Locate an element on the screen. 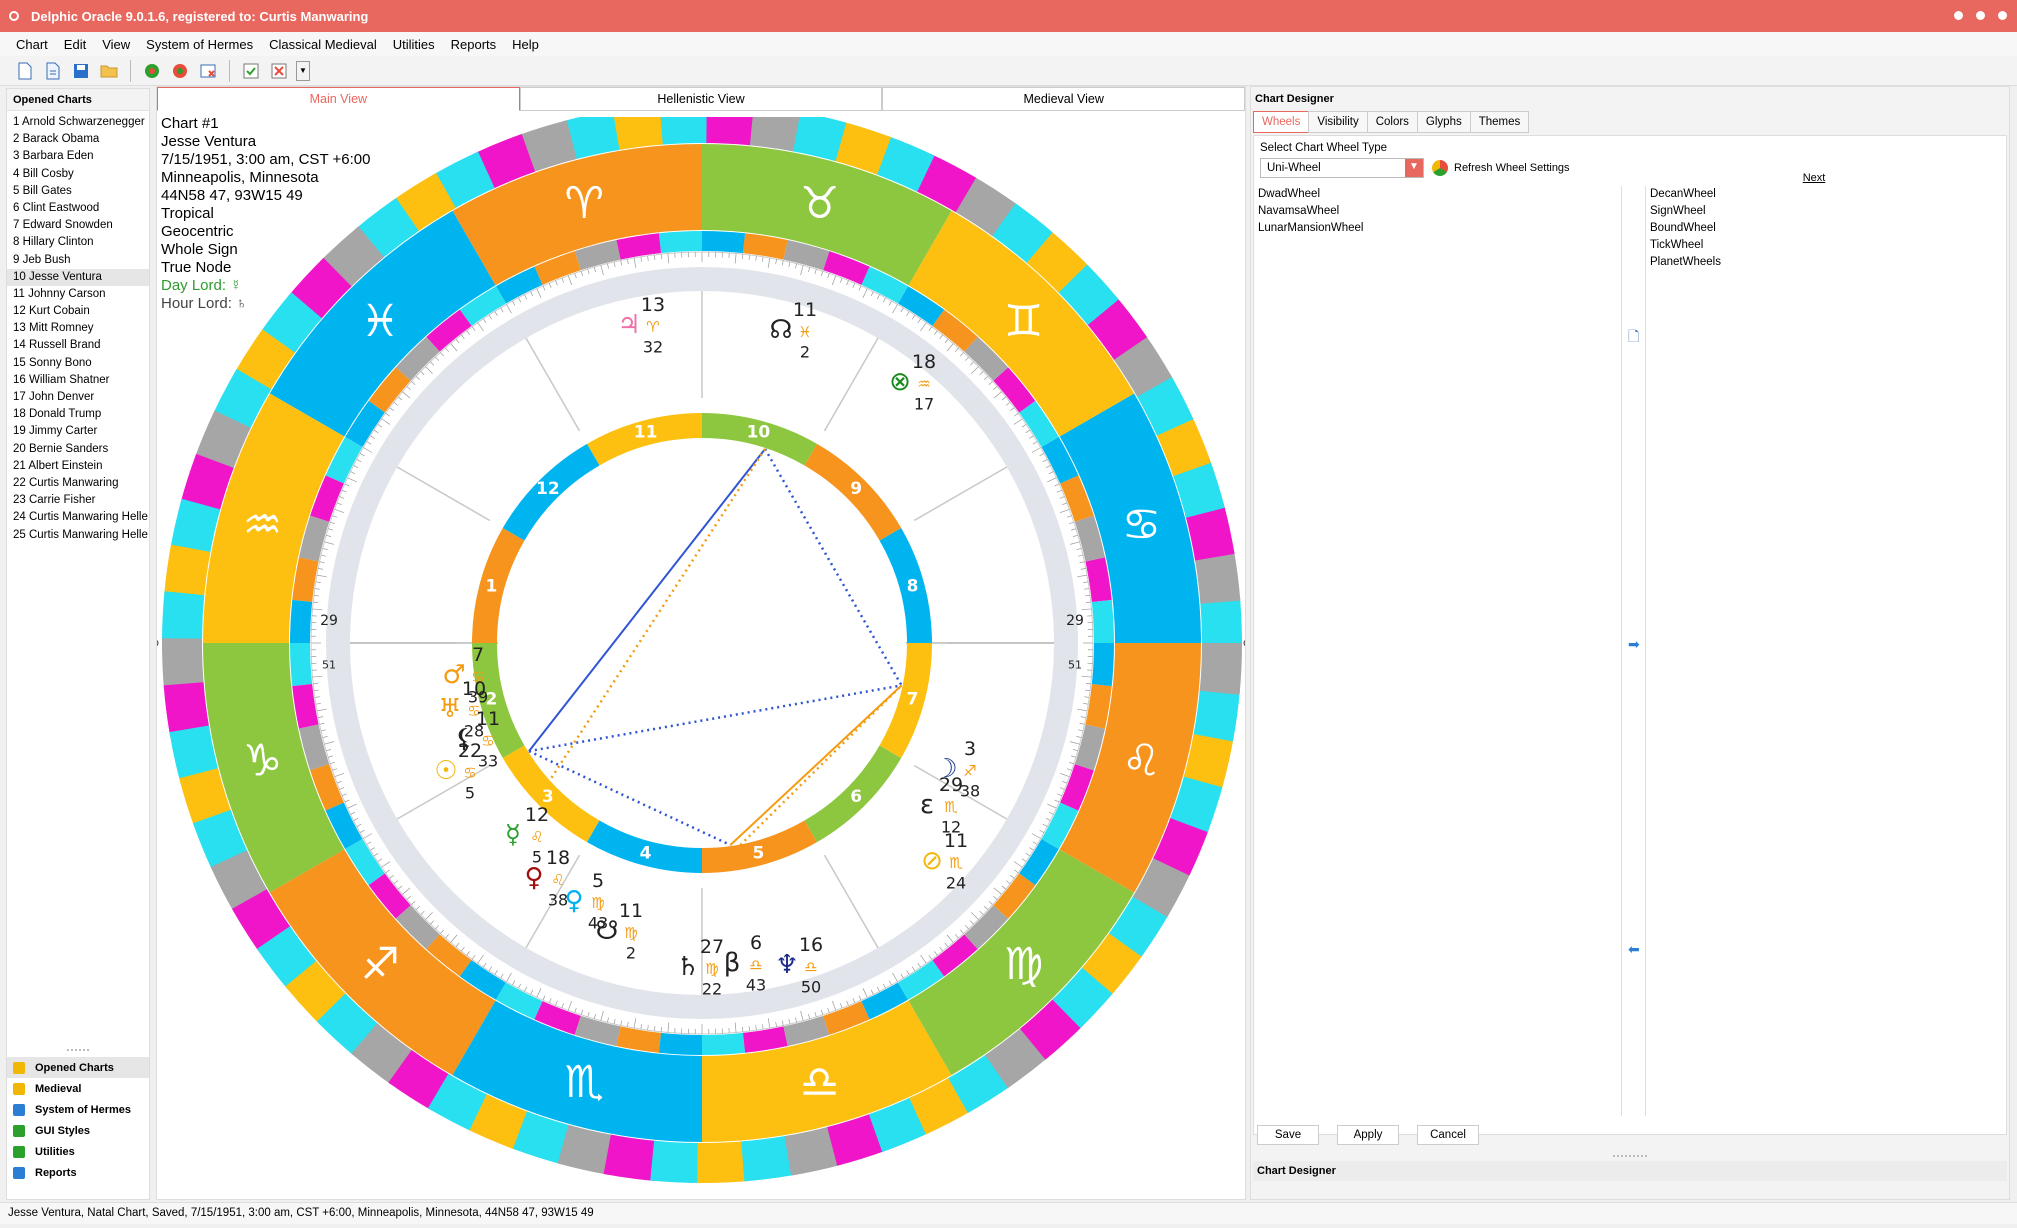 Image resolution: width=2017 pixels, height=1228 pixels. menu-utilities: Utilities is located at coordinates (413, 44).